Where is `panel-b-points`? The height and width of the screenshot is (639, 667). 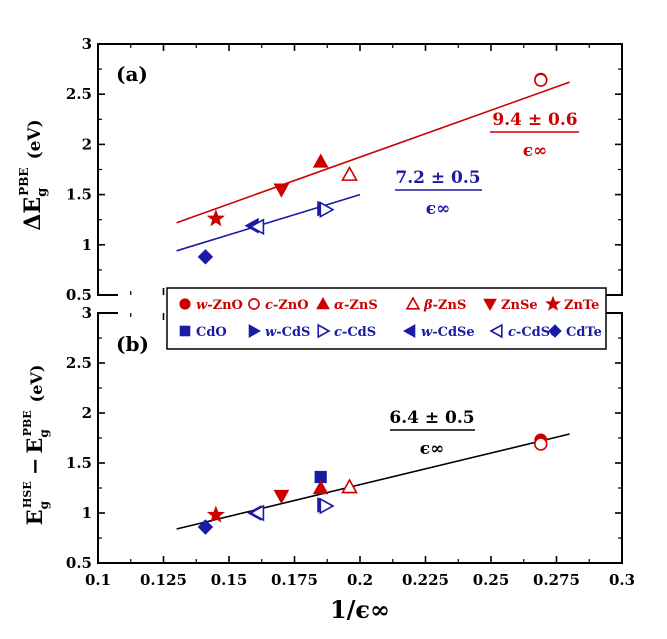 panel-b-points is located at coordinates (372, 484).